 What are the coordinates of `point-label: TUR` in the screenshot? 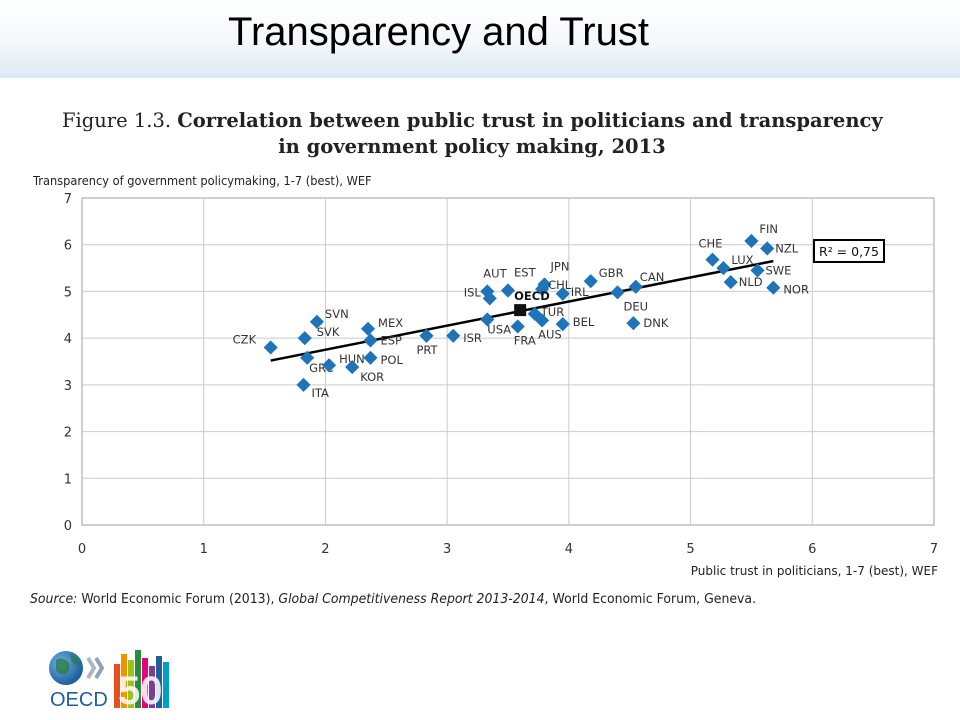 It's located at (552, 312).